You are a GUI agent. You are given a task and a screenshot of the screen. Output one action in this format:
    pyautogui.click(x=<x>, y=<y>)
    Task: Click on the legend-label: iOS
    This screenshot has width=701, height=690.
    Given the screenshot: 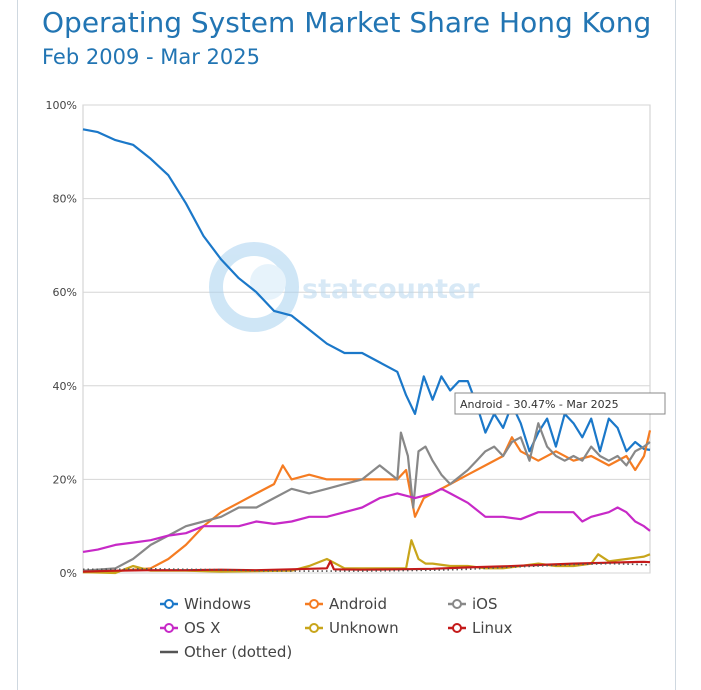 What is the action you would take?
    pyautogui.click(x=485, y=604)
    